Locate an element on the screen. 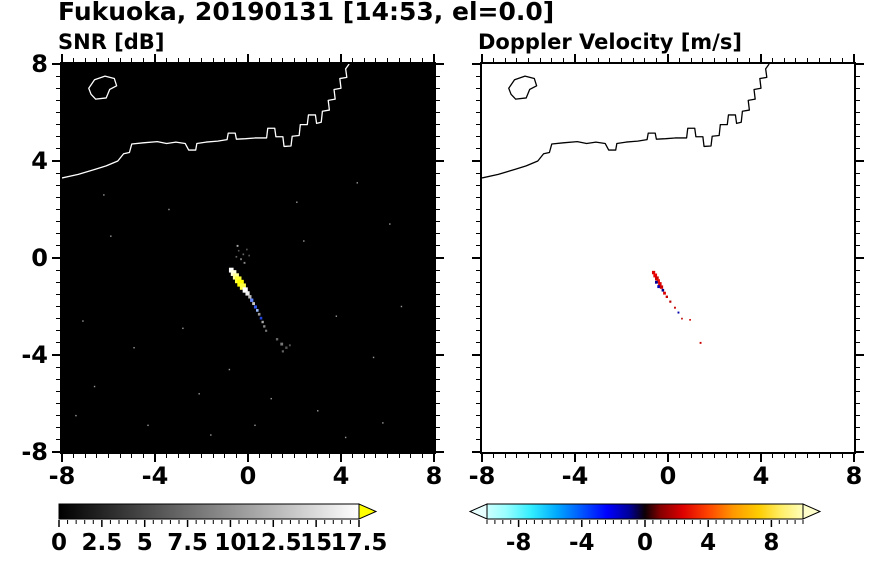 The height and width of the screenshot is (570, 870). x-tick-label: -4 is located at coordinates (155, 476).